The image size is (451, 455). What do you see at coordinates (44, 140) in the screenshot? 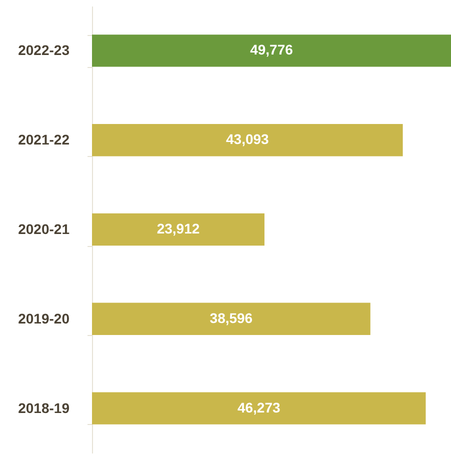
I see `y-tick-label: 2021-22` at bounding box center [44, 140].